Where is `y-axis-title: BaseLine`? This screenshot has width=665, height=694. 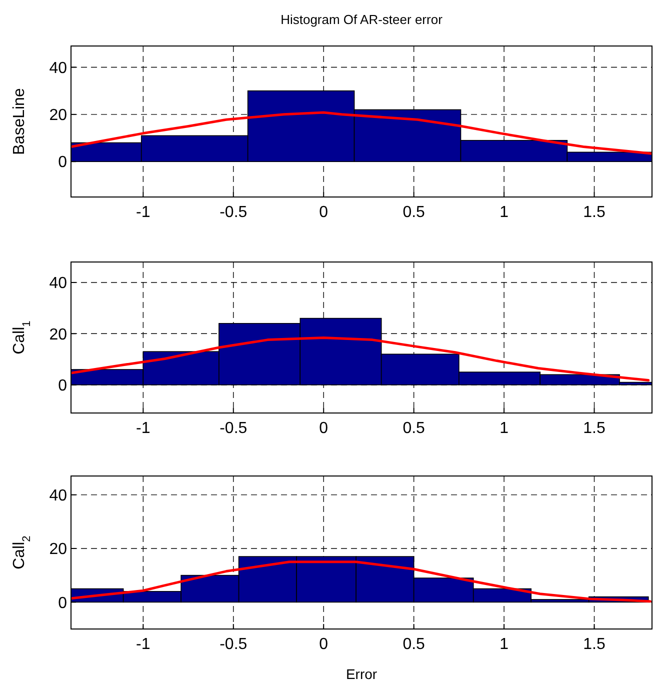 y-axis-title: BaseLine is located at coordinates (19, 121).